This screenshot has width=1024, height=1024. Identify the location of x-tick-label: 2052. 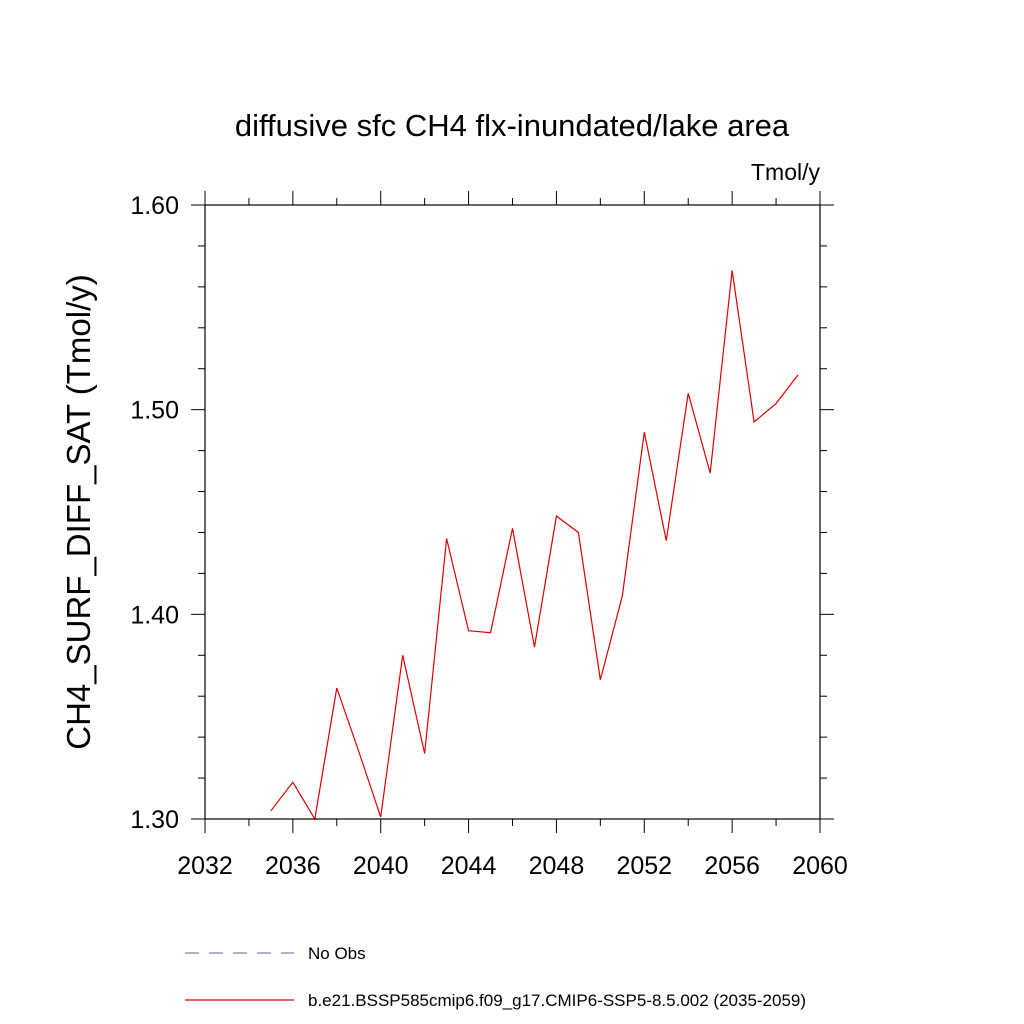
(644, 866).